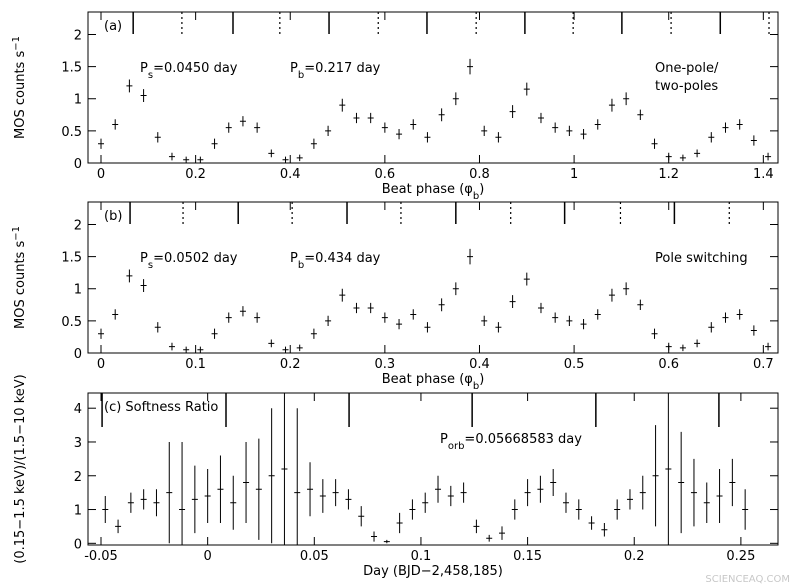  Describe the element at coordinates (527, 556) in the screenshot. I see `x-tick-label: 0.15` at that location.